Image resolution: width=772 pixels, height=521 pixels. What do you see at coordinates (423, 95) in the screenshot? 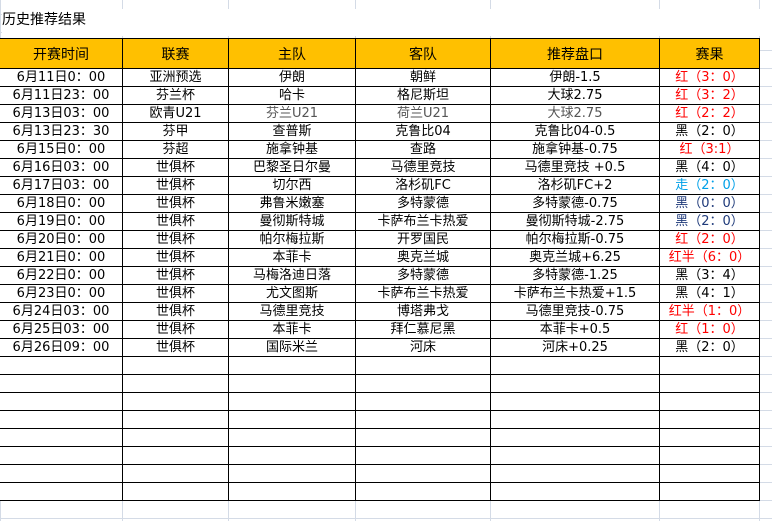
I see `cell-away: 格尼斯坦` at bounding box center [423, 95].